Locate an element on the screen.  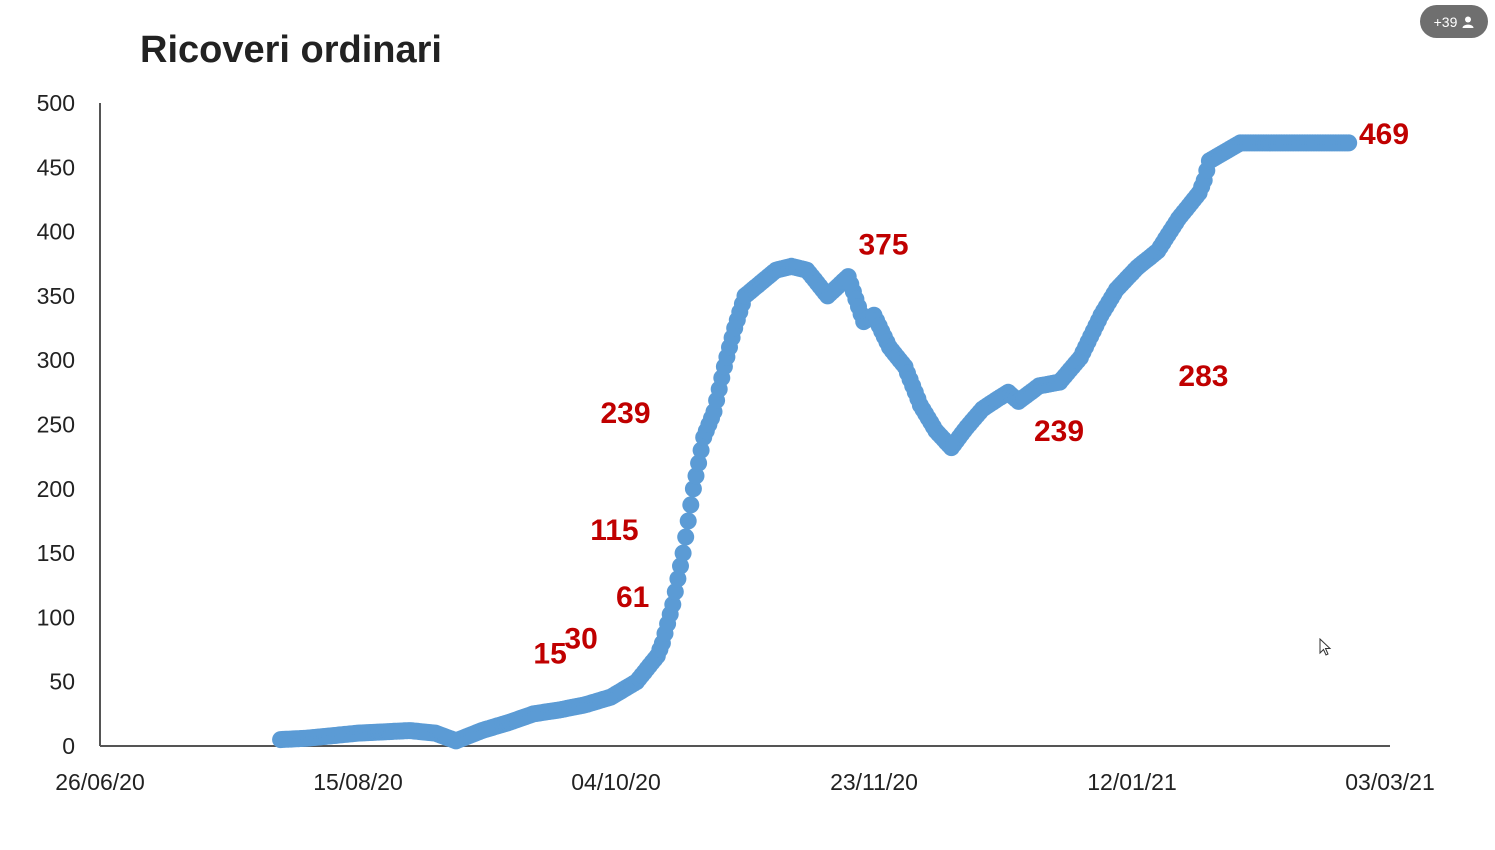
y-tick-label: 50 is located at coordinates (62, 682).